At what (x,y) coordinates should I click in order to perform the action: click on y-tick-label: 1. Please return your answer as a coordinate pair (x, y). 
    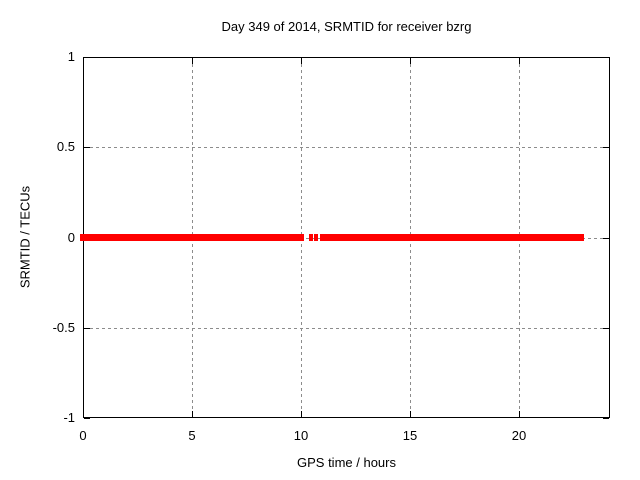
    Looking at the image, I should click on (71, 56).